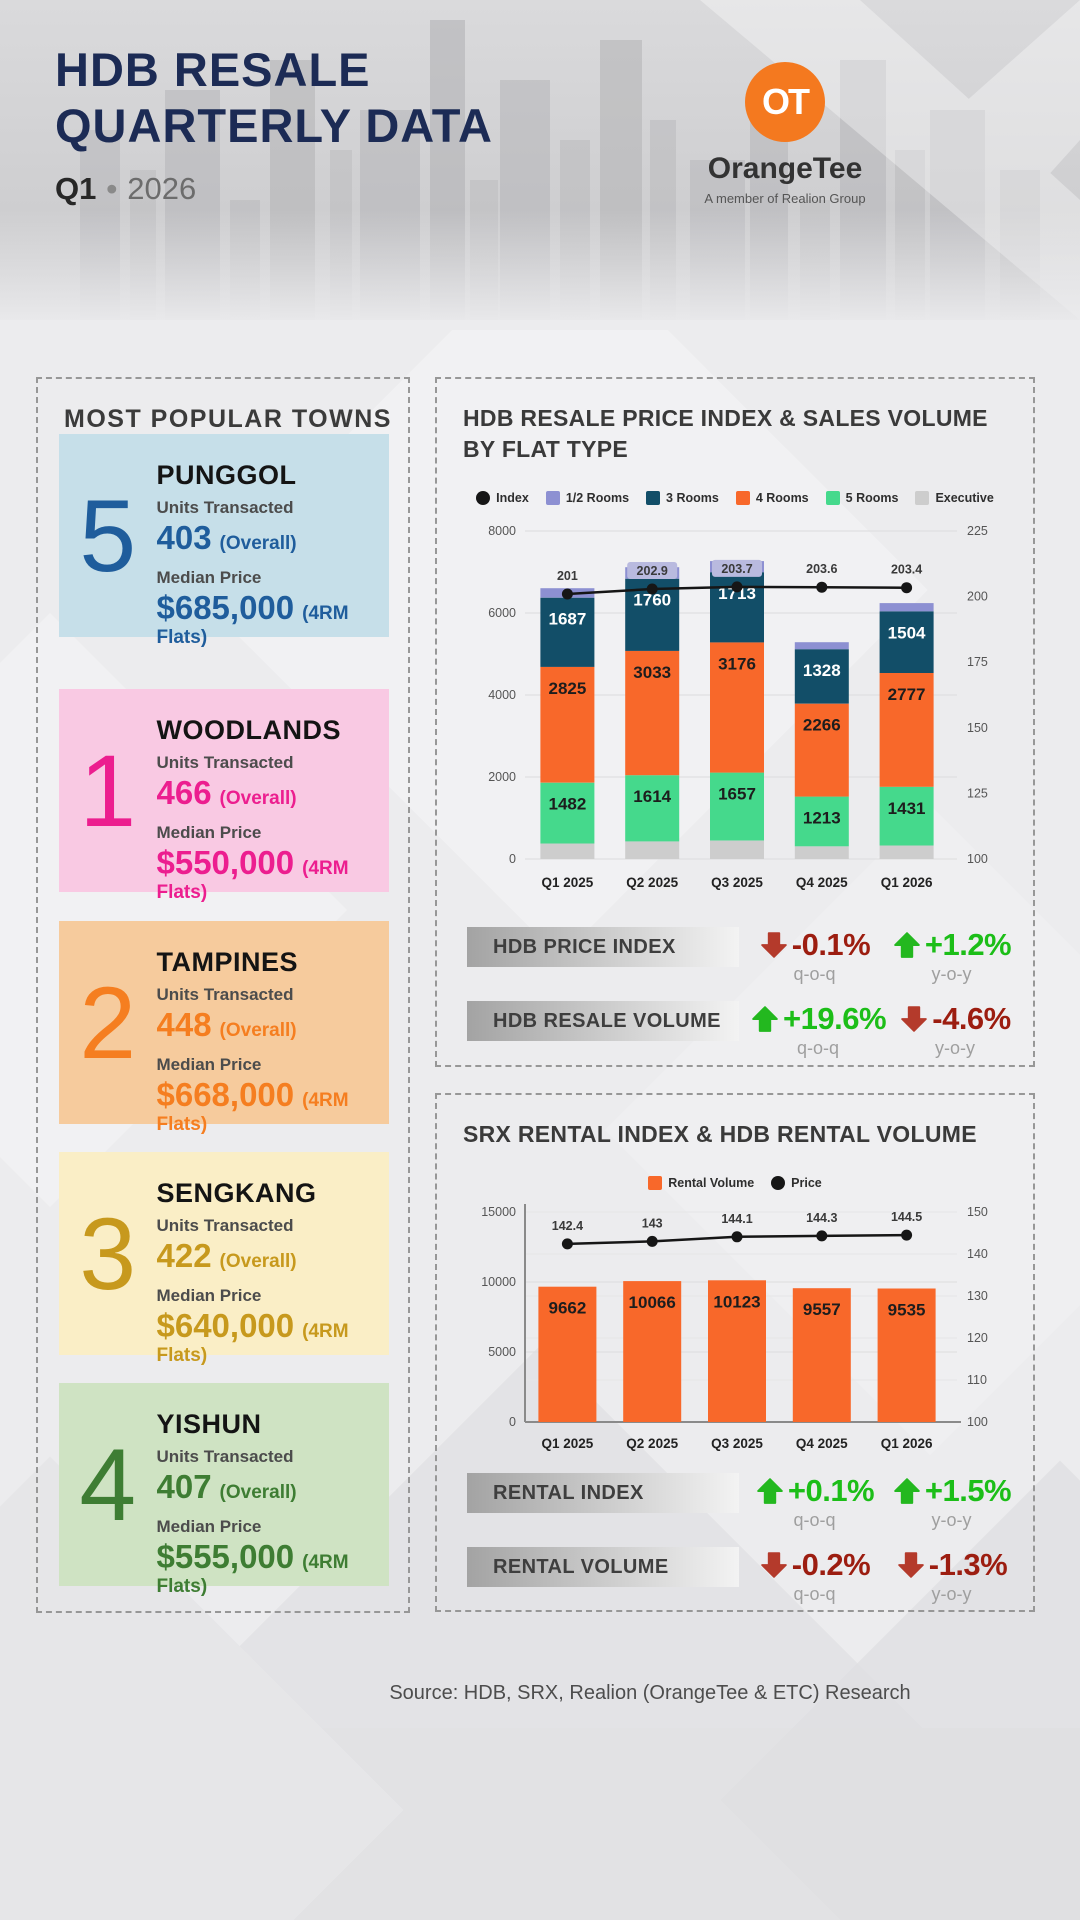  Describe the element at coordinates (906, 1217) in the screenshot. I see `svg-text: 144.5` at that location.